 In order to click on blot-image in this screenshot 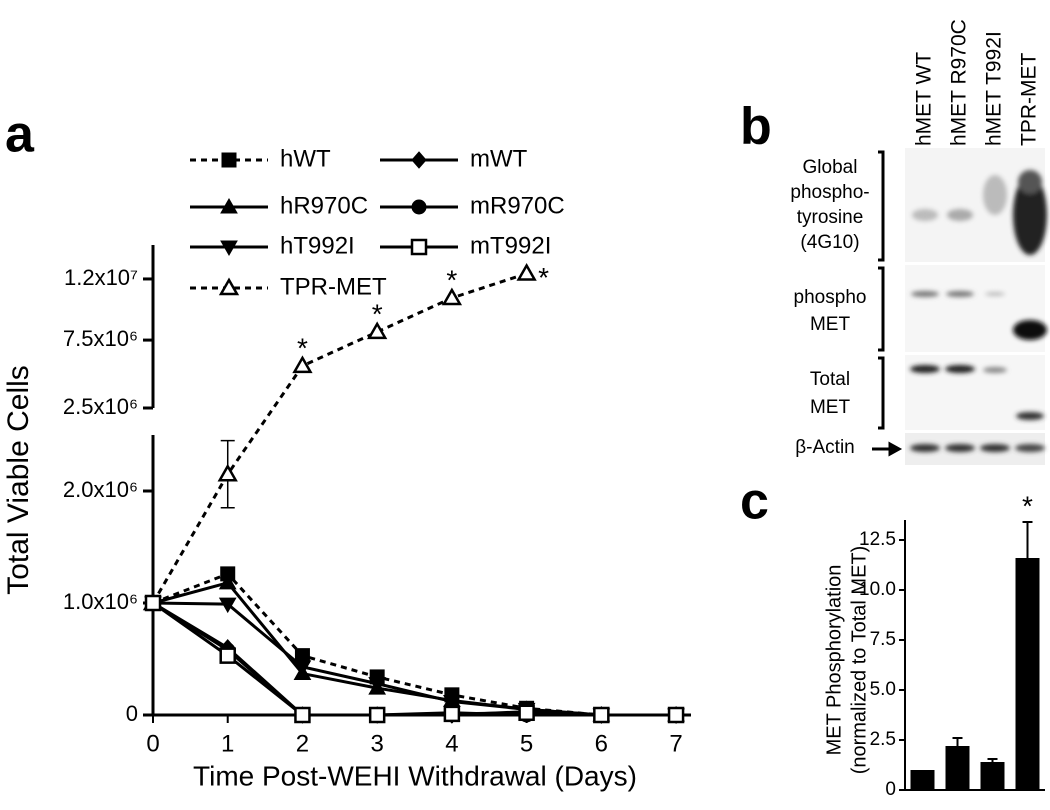, I will do `click(959, 306)`.